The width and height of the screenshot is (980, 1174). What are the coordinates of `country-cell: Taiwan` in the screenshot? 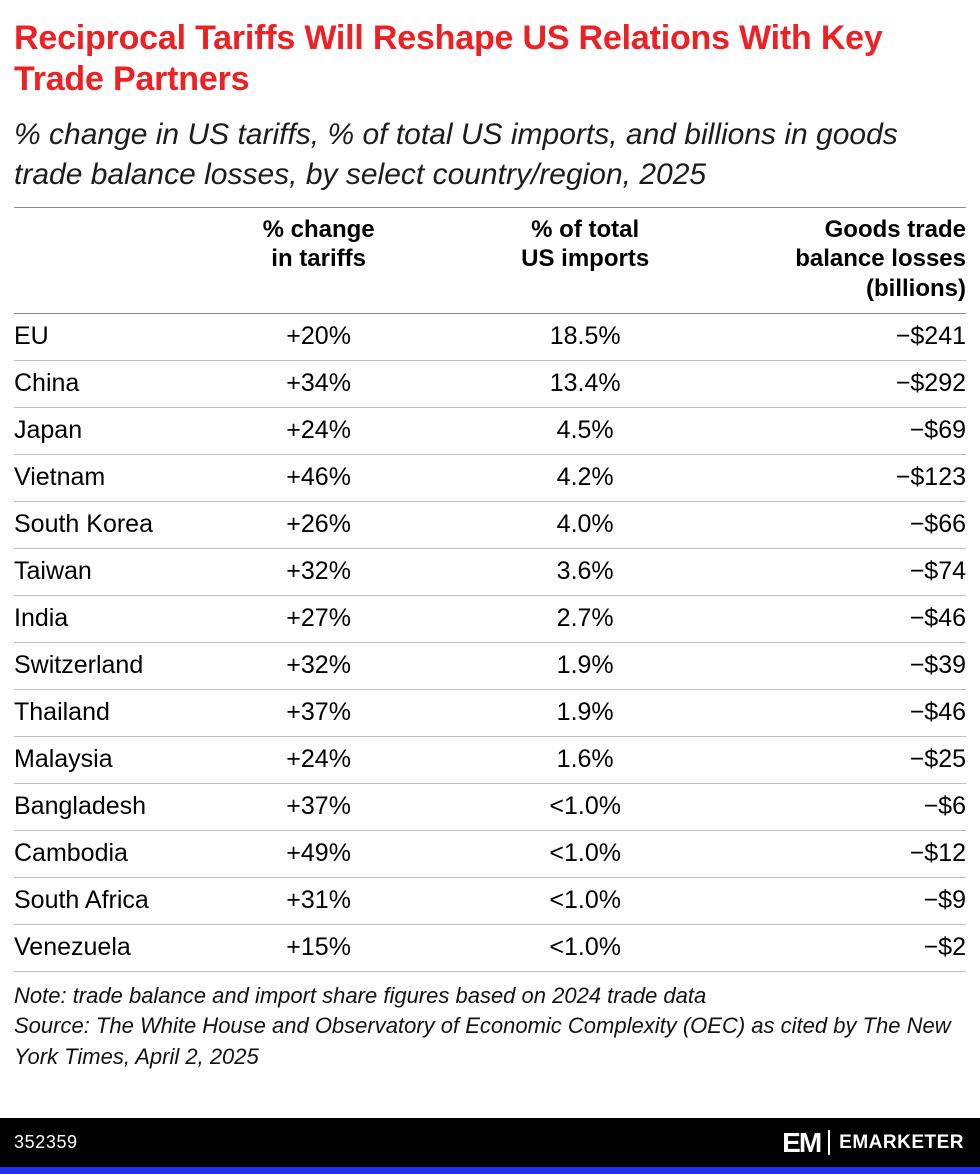 It's located at (109, 572).